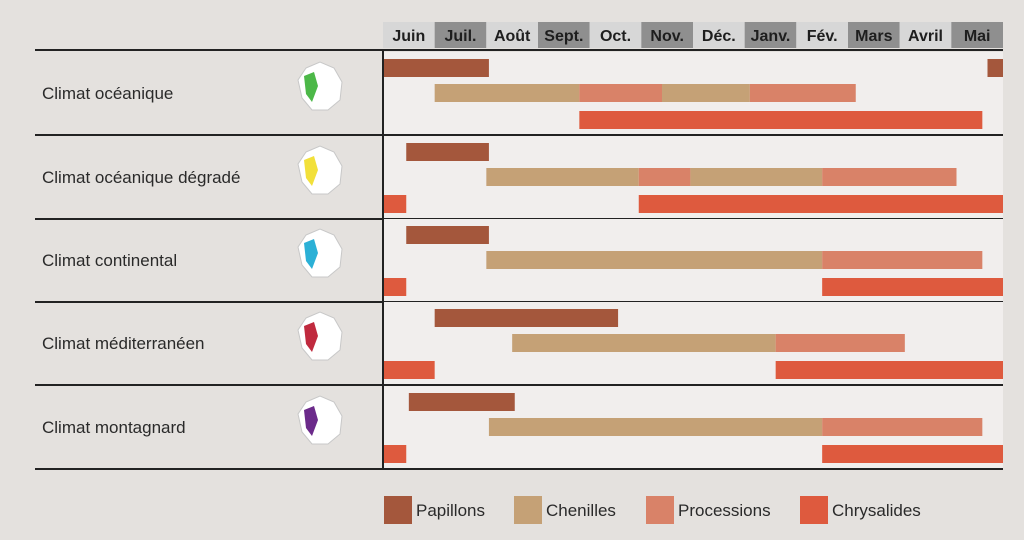 Image resolution: width=1024 pixels, height=540 pixels. I want to click on climate-label: Climat océanique dégradé, so click(141, 177).